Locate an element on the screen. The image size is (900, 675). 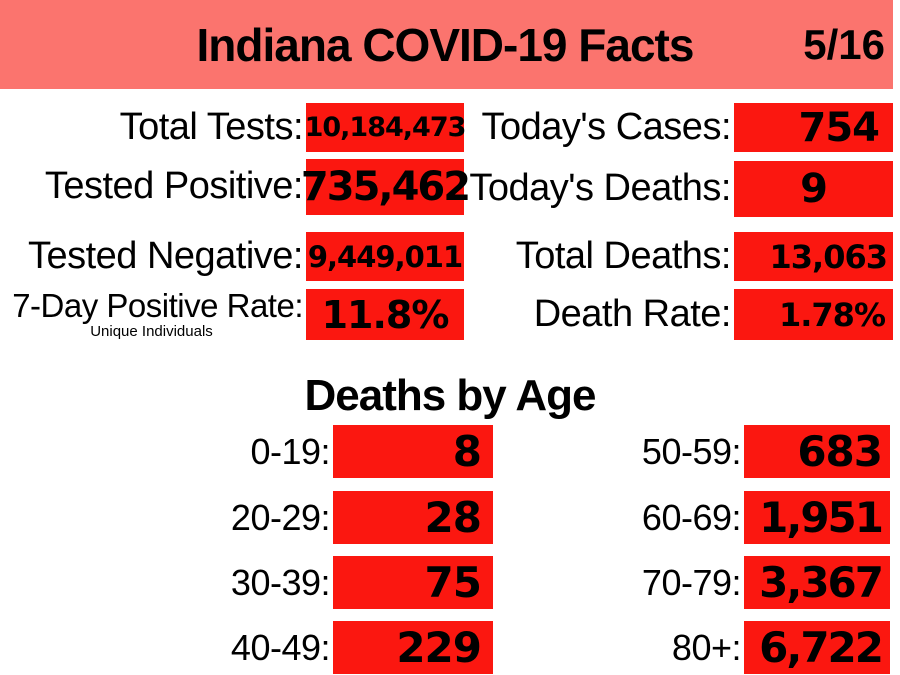
stat-row: Today's Cases: 754 is located at coordinates (679, 127).